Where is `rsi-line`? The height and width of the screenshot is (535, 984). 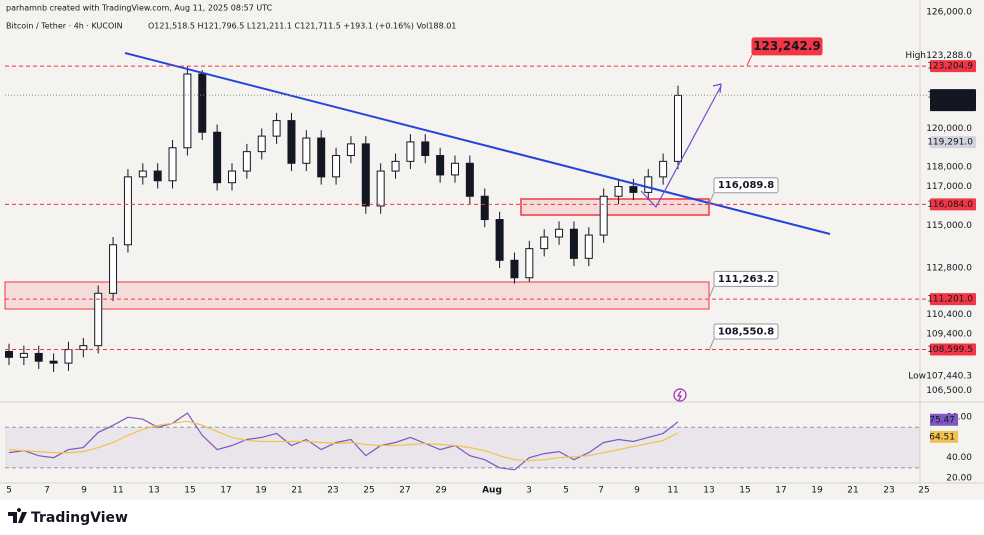 rsi-line is located at coordinates (343, 441).